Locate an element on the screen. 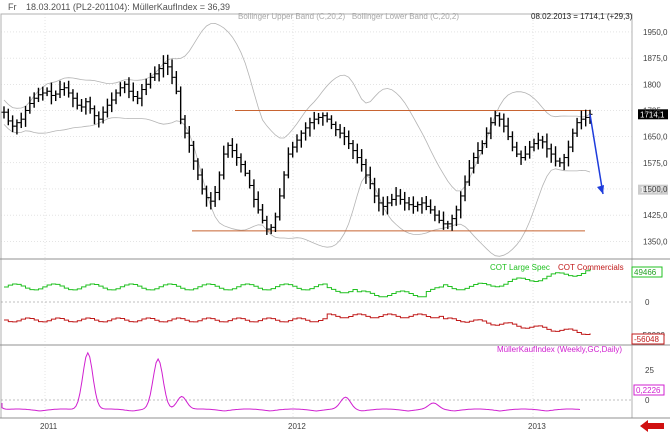 The image size is (670, 434). muller-plot is located at coordinates (316, 381).